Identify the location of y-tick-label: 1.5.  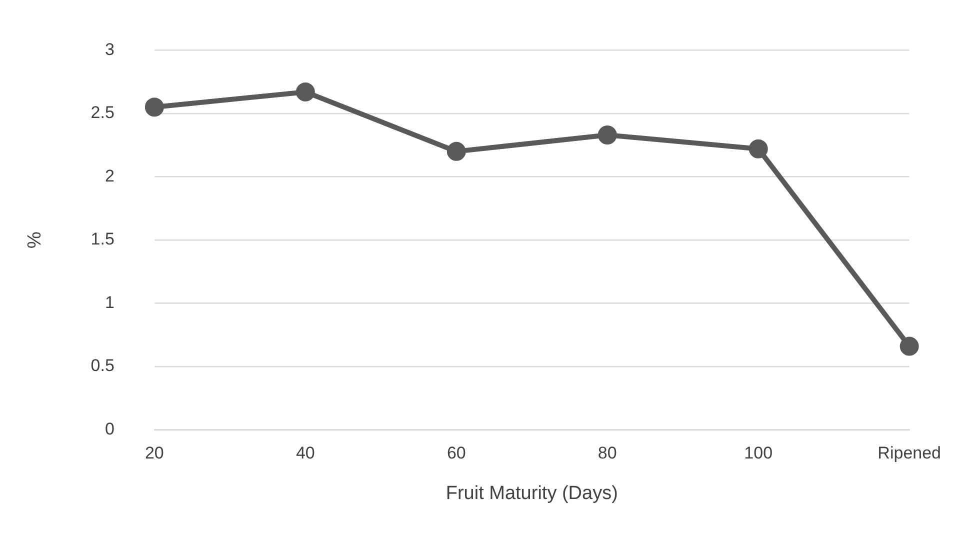
(102, 239).